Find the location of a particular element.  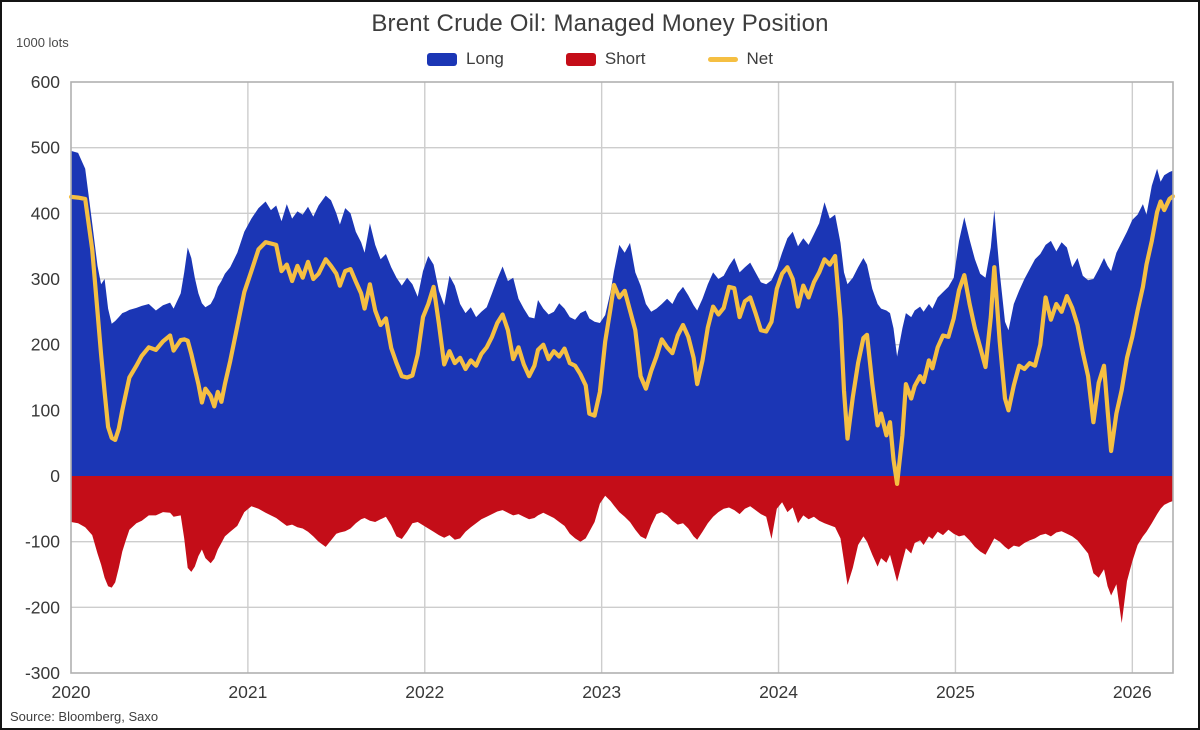

legend-label-long: Long is located at coordinates (485, 58).